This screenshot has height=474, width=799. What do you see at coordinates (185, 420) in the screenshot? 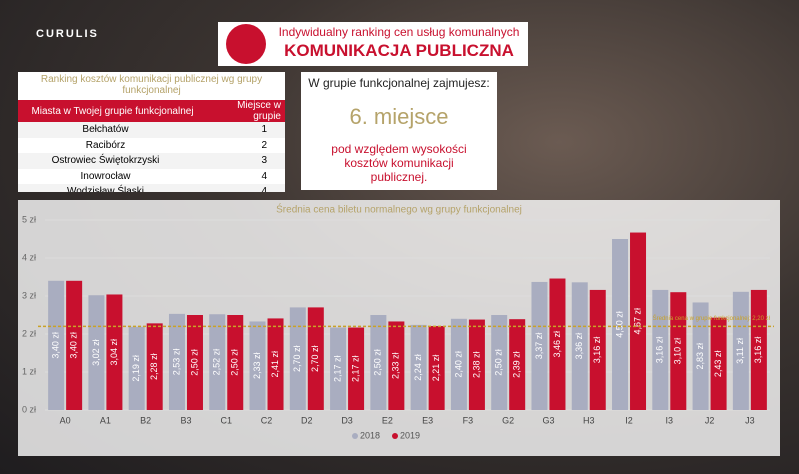
I see `x-tick-label: B3` at bounding box center [185, 420].